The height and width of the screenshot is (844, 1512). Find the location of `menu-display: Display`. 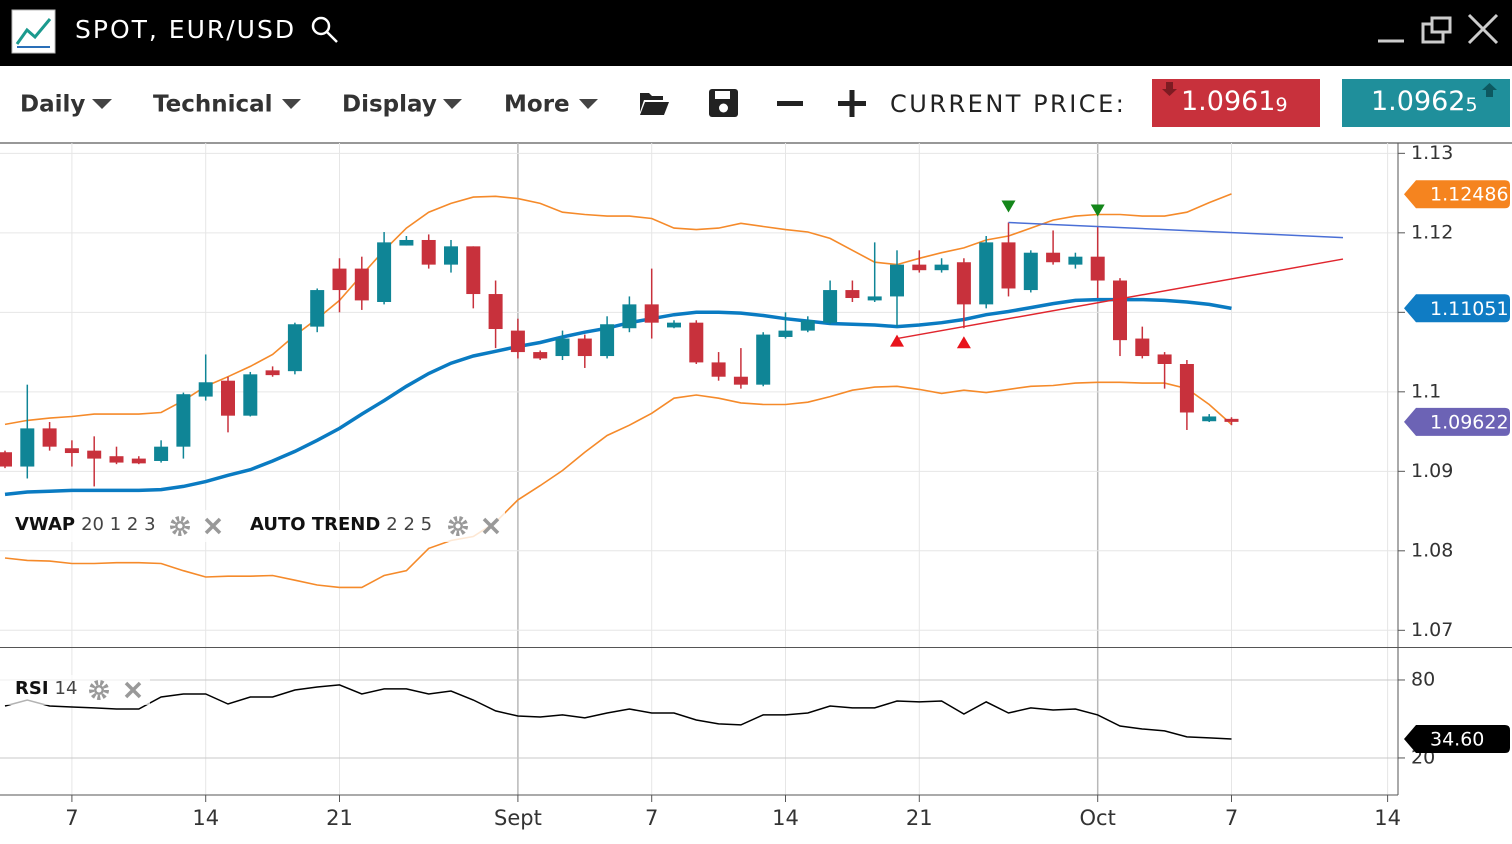

menu-display: Display is located at coordinates (389, 105).